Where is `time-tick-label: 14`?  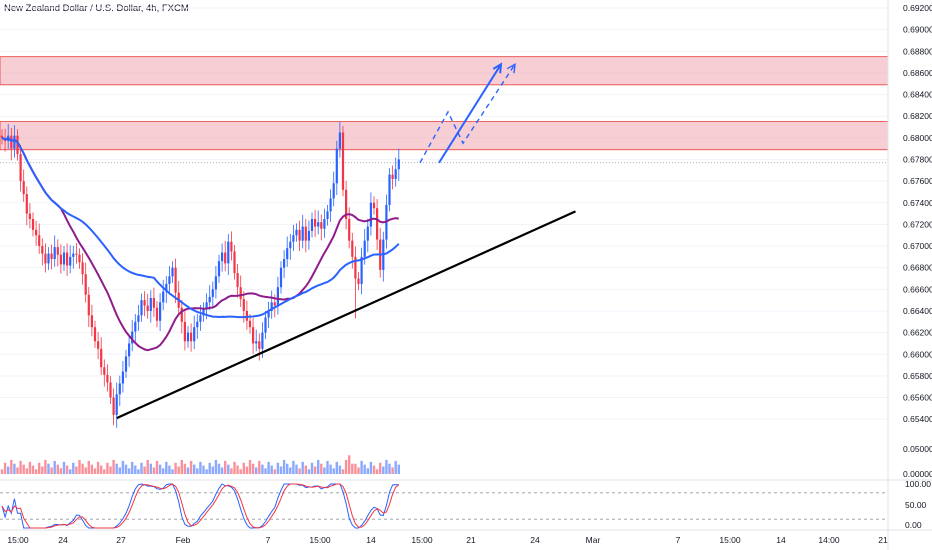
time-tick-label: 14 is located at coordinates (371, 540).